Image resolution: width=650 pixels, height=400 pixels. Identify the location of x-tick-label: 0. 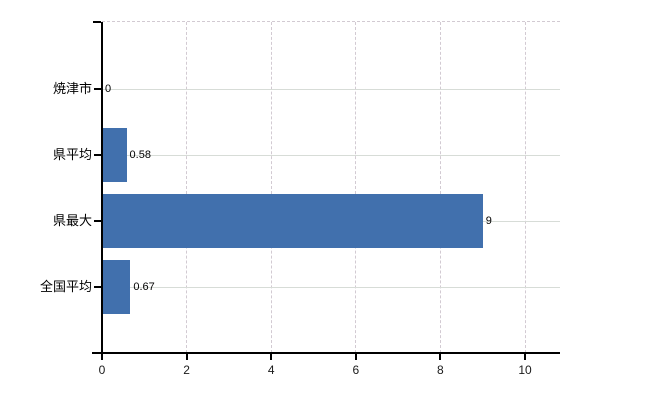
(102, 370).